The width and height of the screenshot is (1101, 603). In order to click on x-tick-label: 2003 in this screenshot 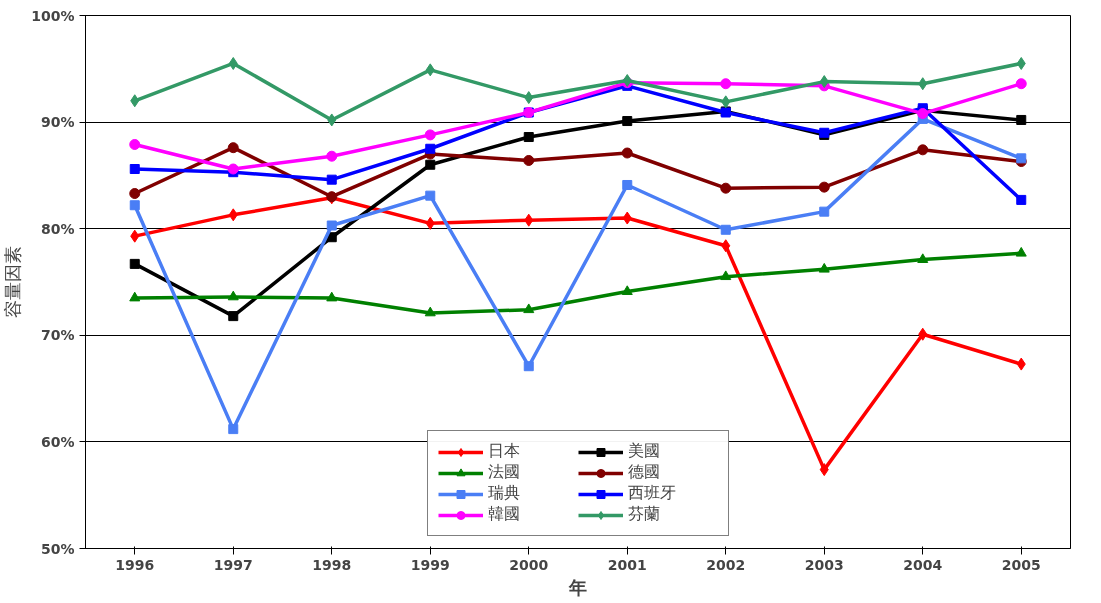, I will do `click(824, 564)`.